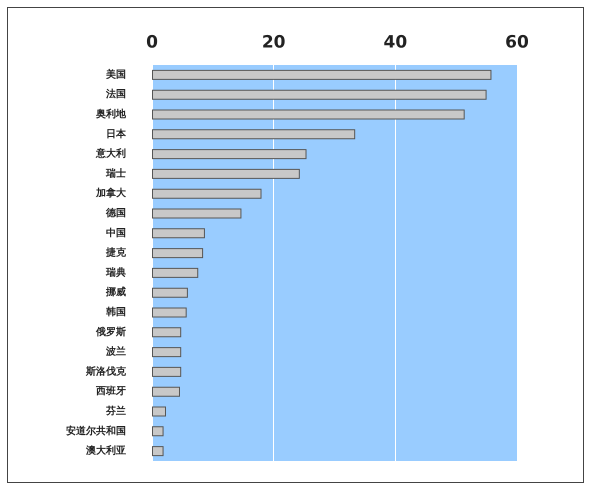 The height and width of the screenshot is (491, 591). Describe the element at coordinates (115, 74) in the screenshot. I see `y-tick-label: 美国` at that location.